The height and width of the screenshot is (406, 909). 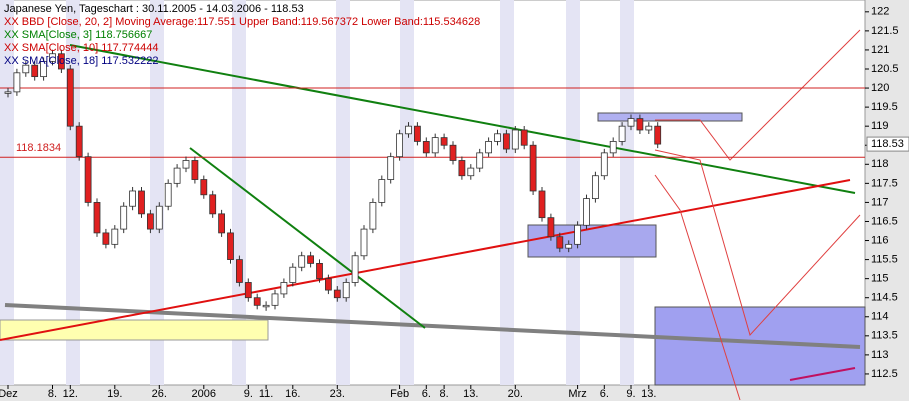 I want to click on y-tick-label: 120.5, so click(x=885, y=69).